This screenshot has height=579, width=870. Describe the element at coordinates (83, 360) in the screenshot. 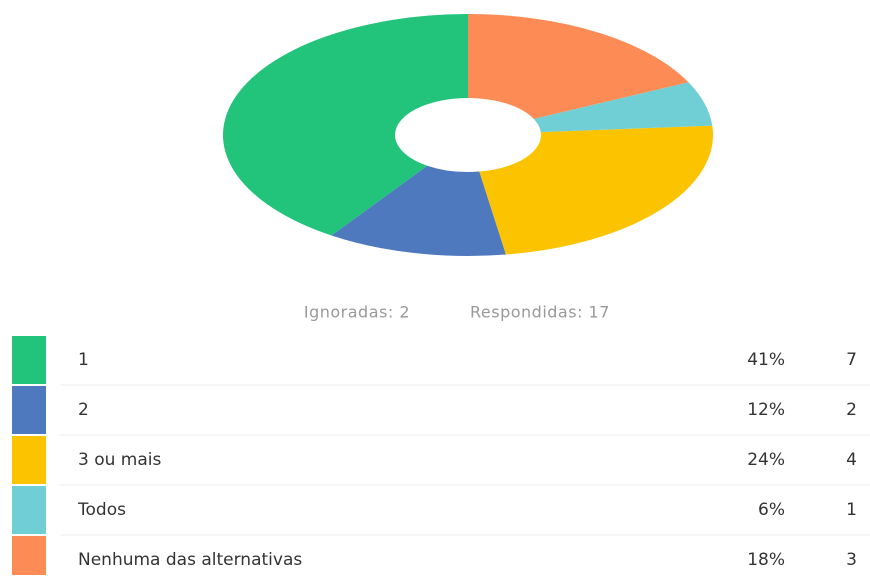

I see `row-label: 1` at that location.